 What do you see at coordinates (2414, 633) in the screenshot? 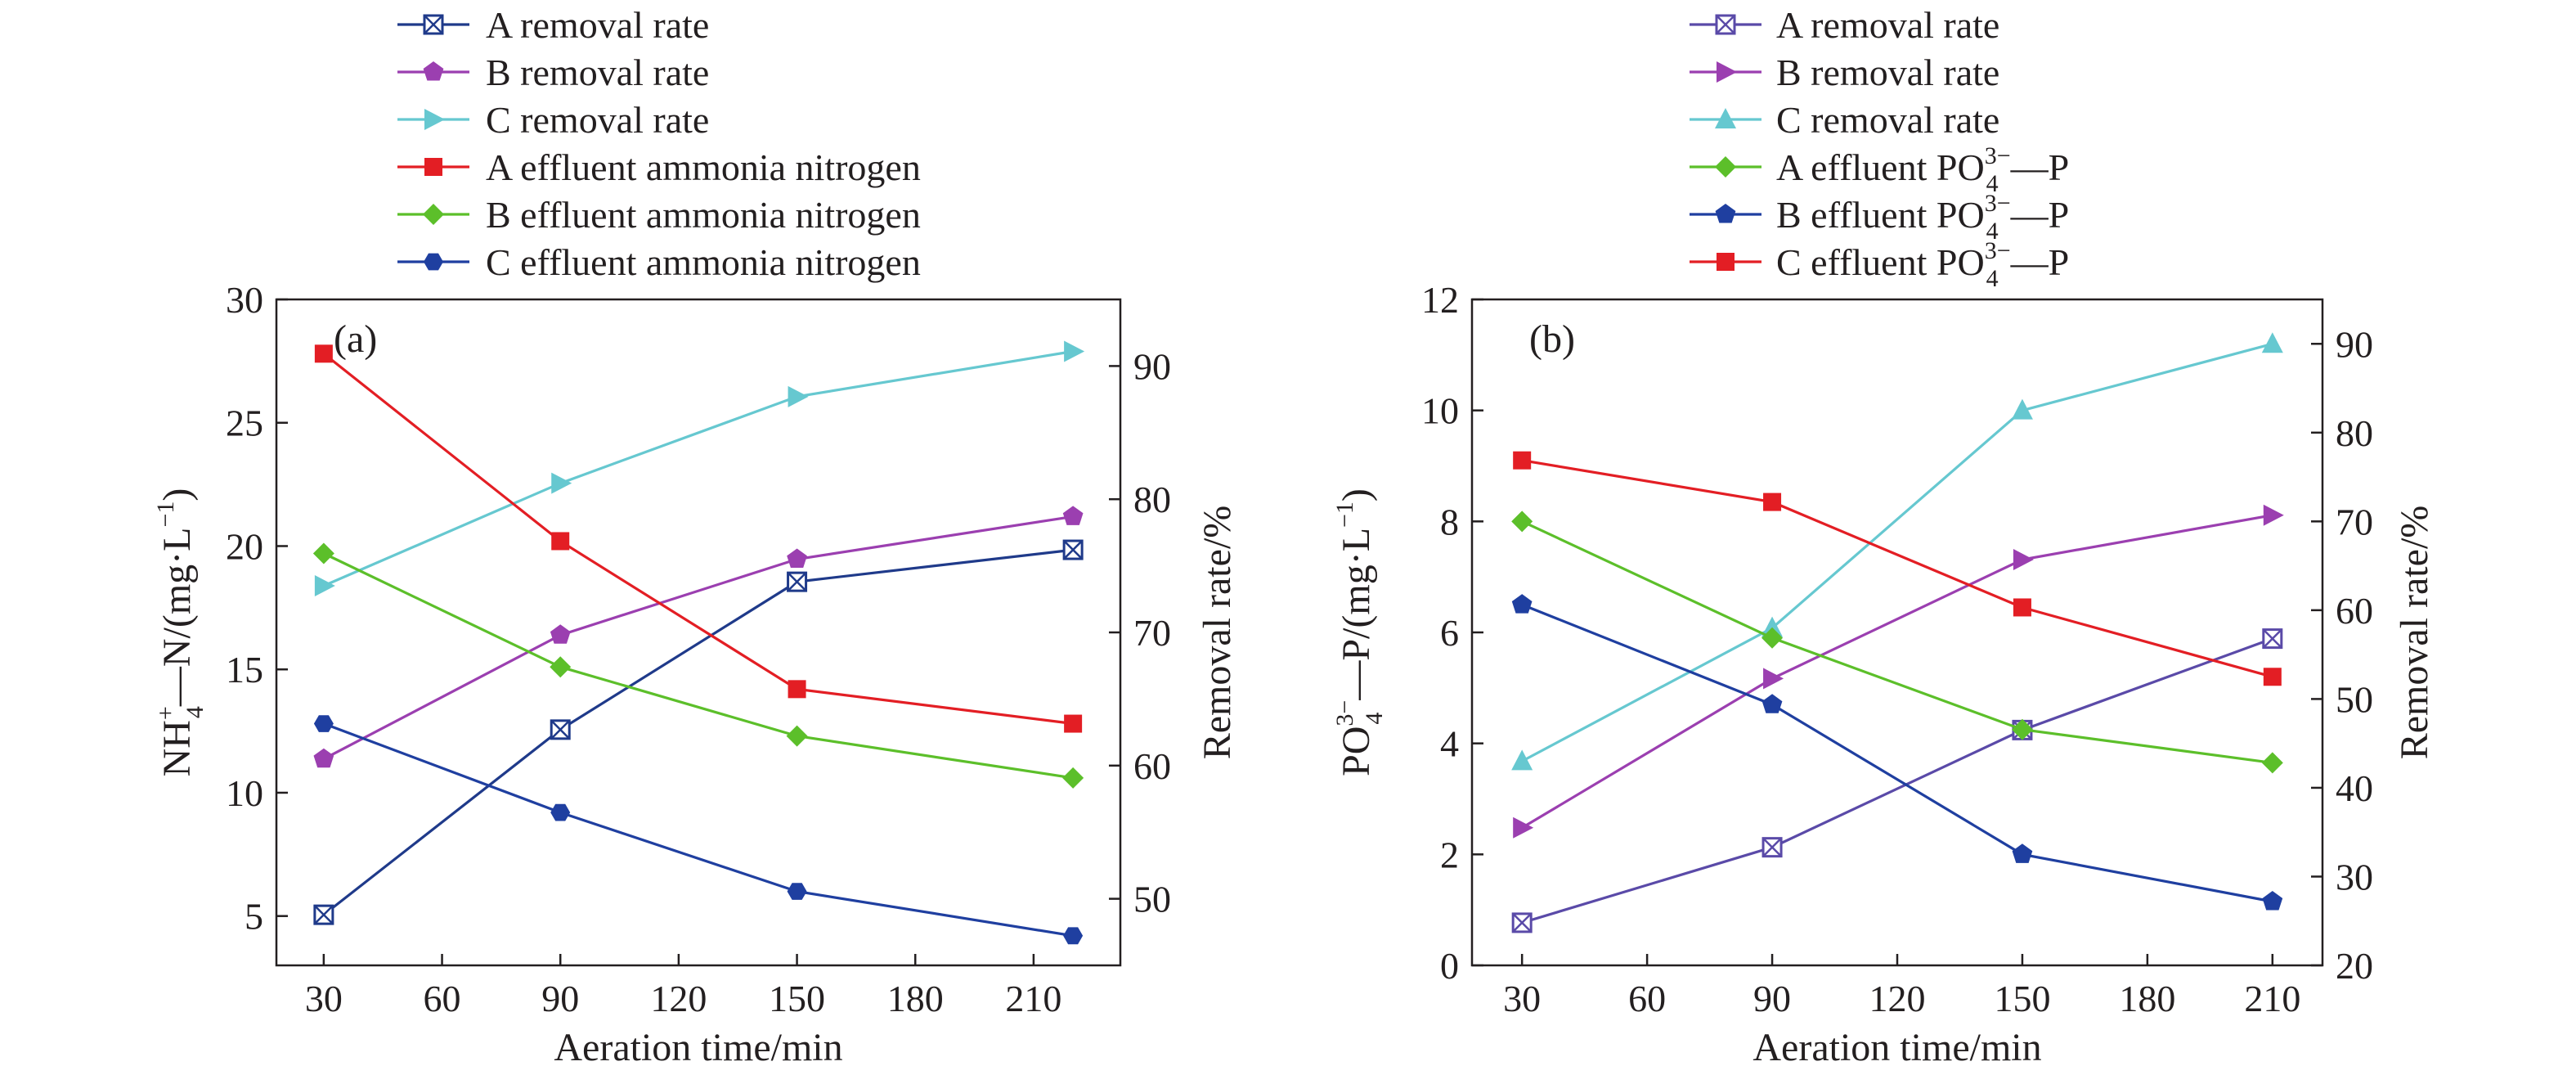
I see `y-right-axis-title: Removal rate/%` at bounding box center [2414, 633].